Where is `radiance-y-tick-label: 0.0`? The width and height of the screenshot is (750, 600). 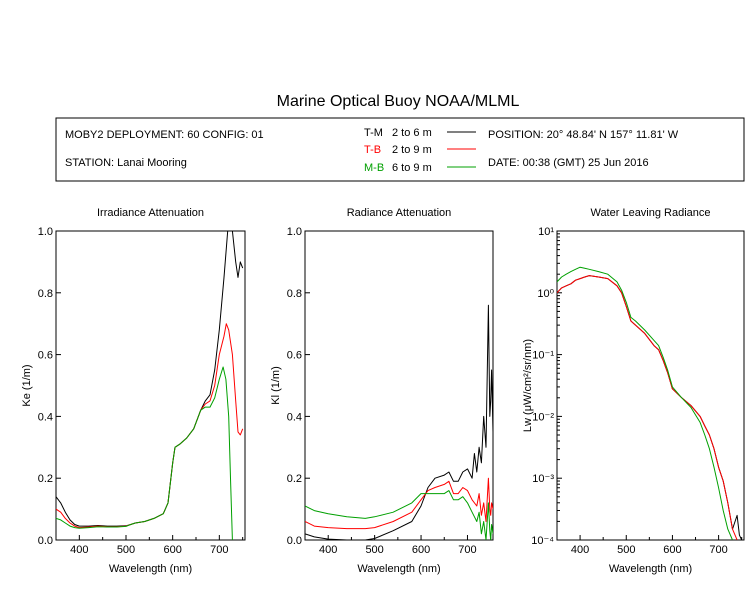 radiance-y-tick-label: 0.0 is located at coordinates (294, 541).